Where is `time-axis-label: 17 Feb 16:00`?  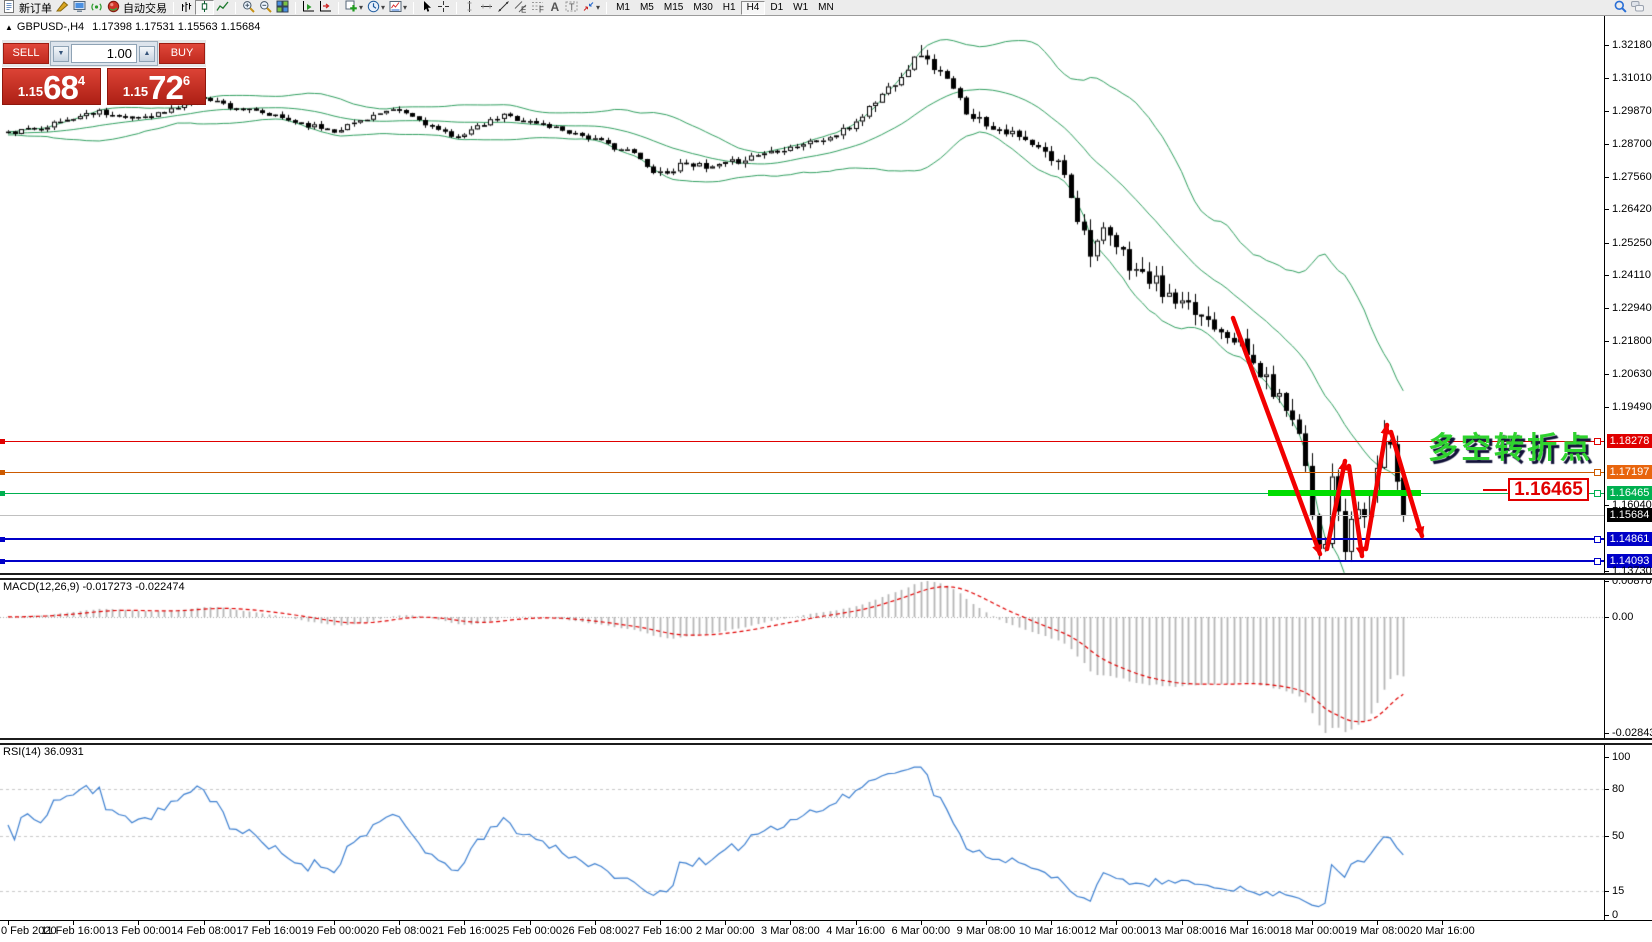
time-axis-label: 17 Feb 16:00 is located at coordinates (269, 931).